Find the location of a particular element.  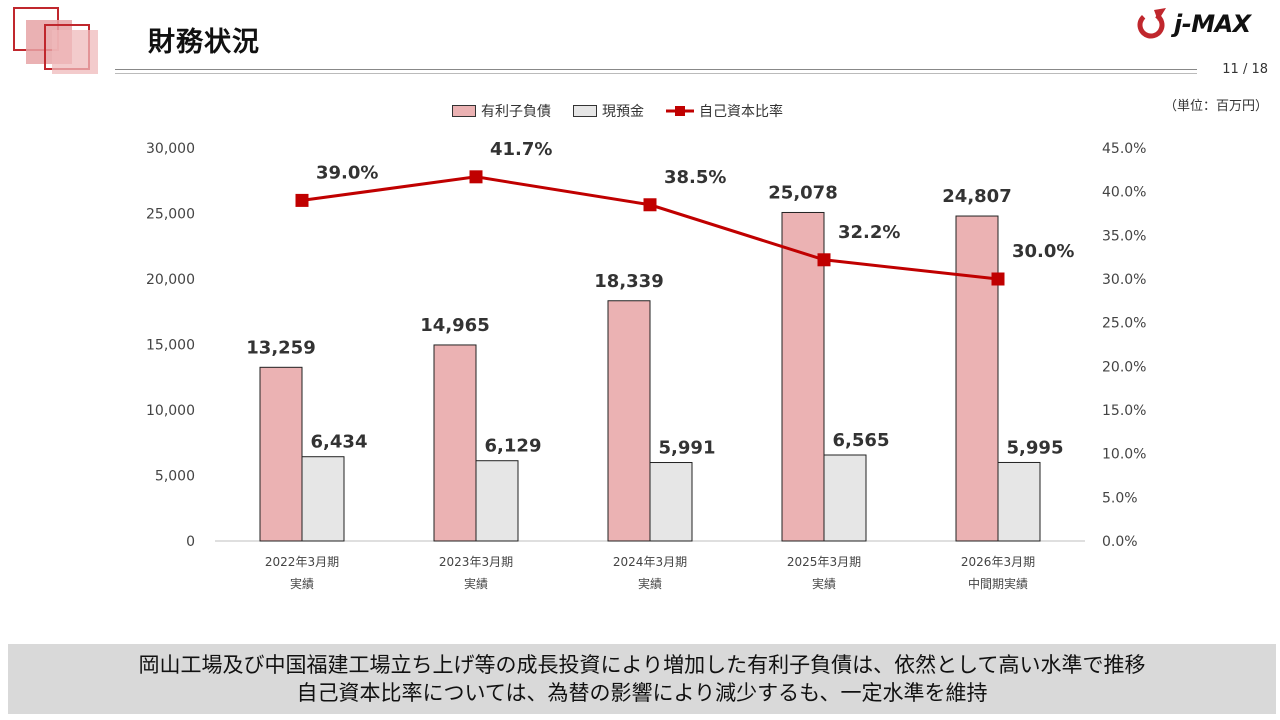

legend-swatch-debt is located at coordinates (464, 111).